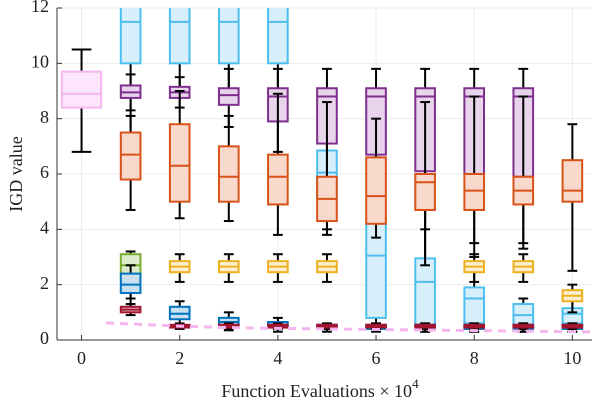 This screenshot has height=407, width=598. Describe the element at coordinates (415, 383) in the screenshot. I see `x-axis-label-exponent: 4` at that location.